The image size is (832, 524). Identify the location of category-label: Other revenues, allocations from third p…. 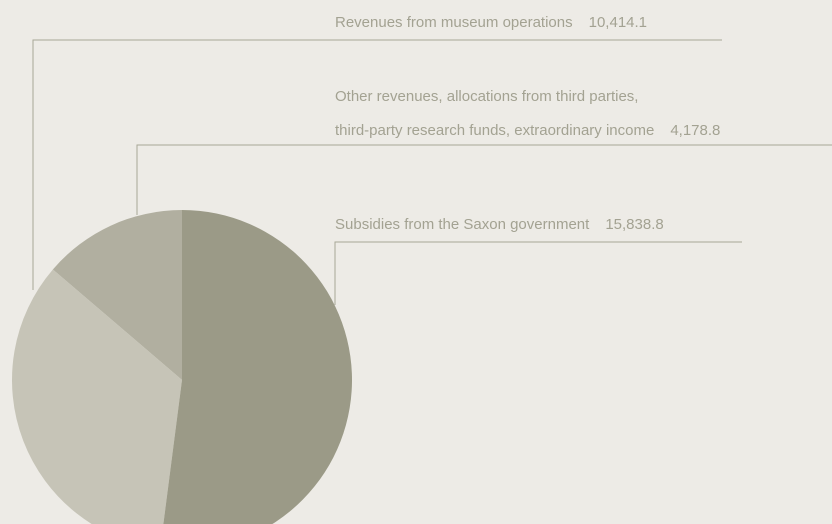
(495, 113).